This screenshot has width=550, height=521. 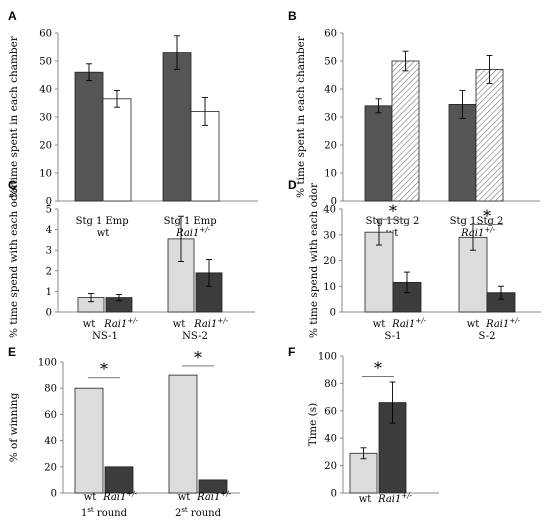 What do you see at coordinates (49, 251) in the screenshot?
I see `y-tick-label: 3` at bounding box center [49, 251].